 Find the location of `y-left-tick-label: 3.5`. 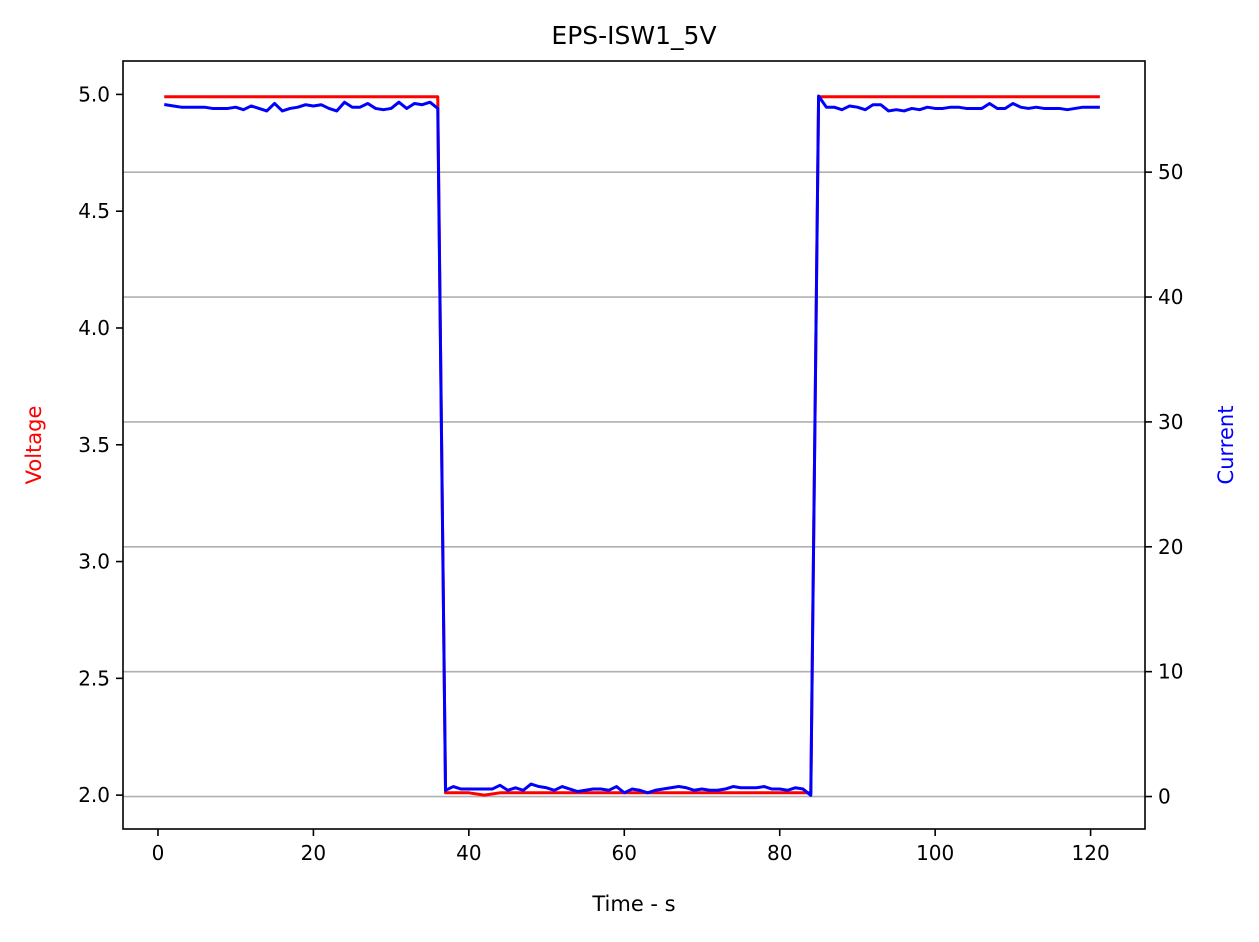

y-left-tick-label: 3.5 is located at coordinates (94, 445).